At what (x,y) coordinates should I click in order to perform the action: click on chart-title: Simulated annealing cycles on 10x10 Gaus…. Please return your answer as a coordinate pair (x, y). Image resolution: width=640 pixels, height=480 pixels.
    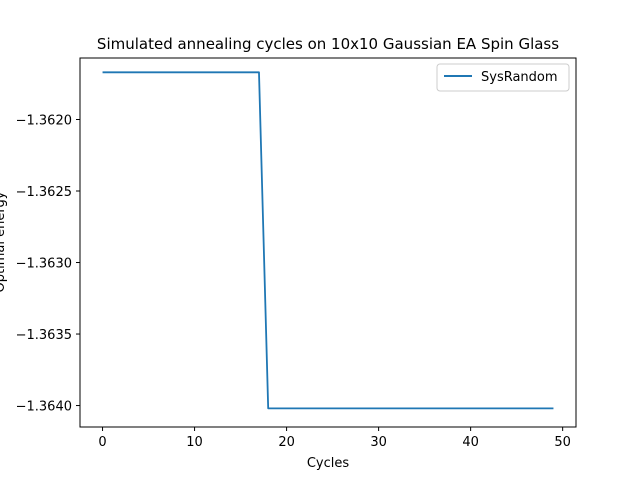
    Looking at the image, I should click on (328, 44).